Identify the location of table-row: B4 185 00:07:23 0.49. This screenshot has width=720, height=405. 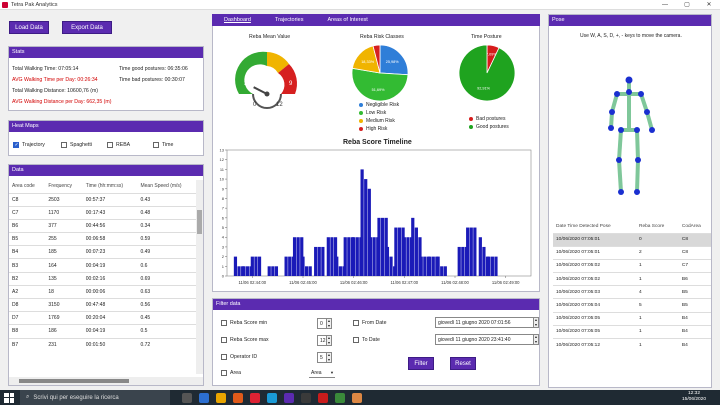
(103, 252).